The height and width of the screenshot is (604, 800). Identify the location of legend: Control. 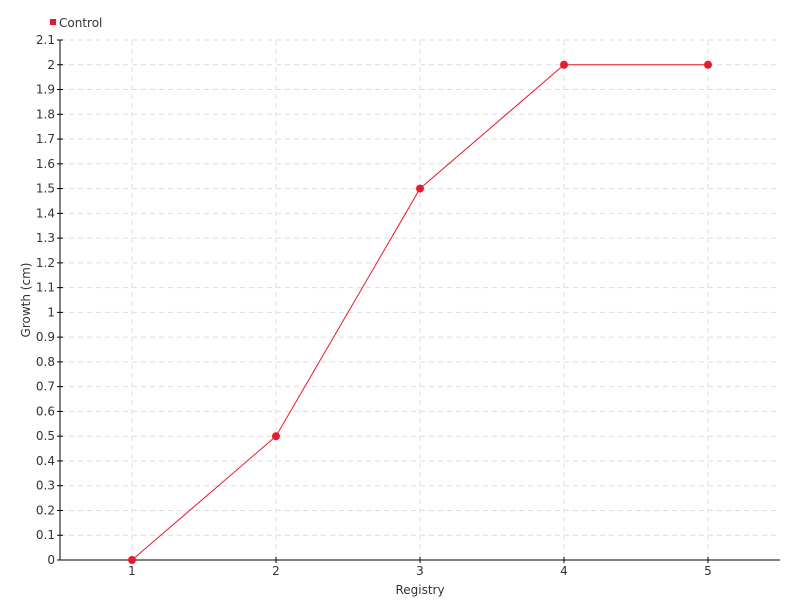
(76, 23).